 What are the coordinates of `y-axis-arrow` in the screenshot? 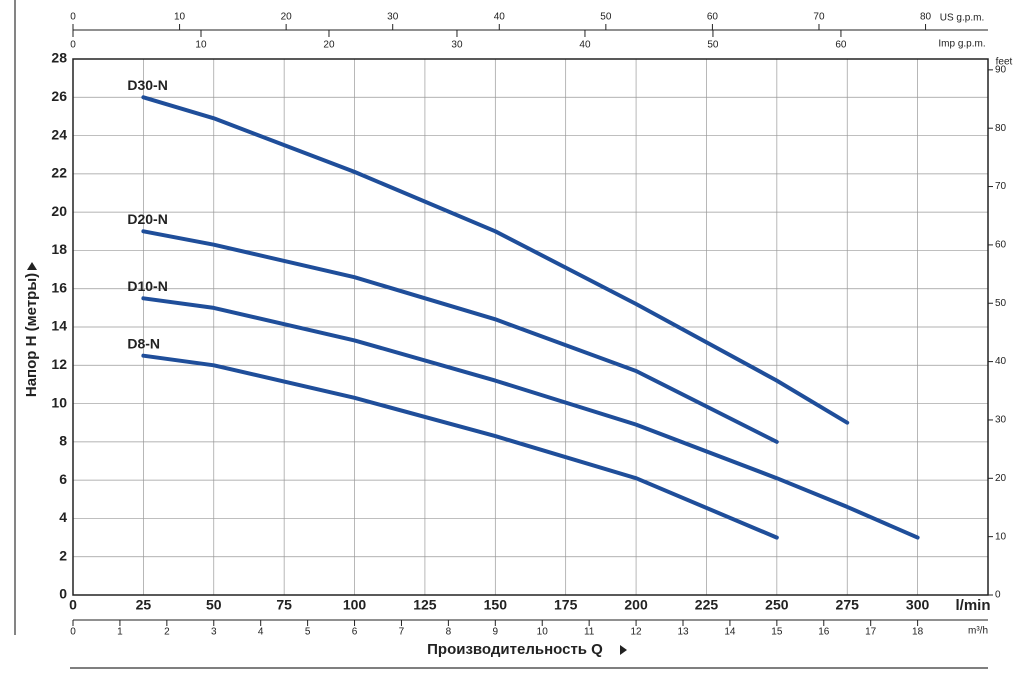 It's located at (32, 266).